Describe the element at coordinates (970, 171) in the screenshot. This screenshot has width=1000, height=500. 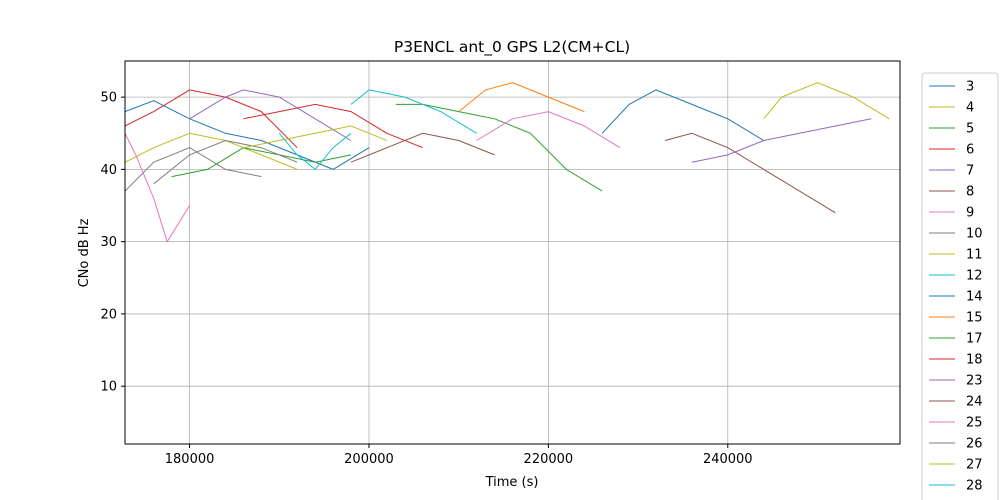
I see `legend-label-7: 7` at that location.